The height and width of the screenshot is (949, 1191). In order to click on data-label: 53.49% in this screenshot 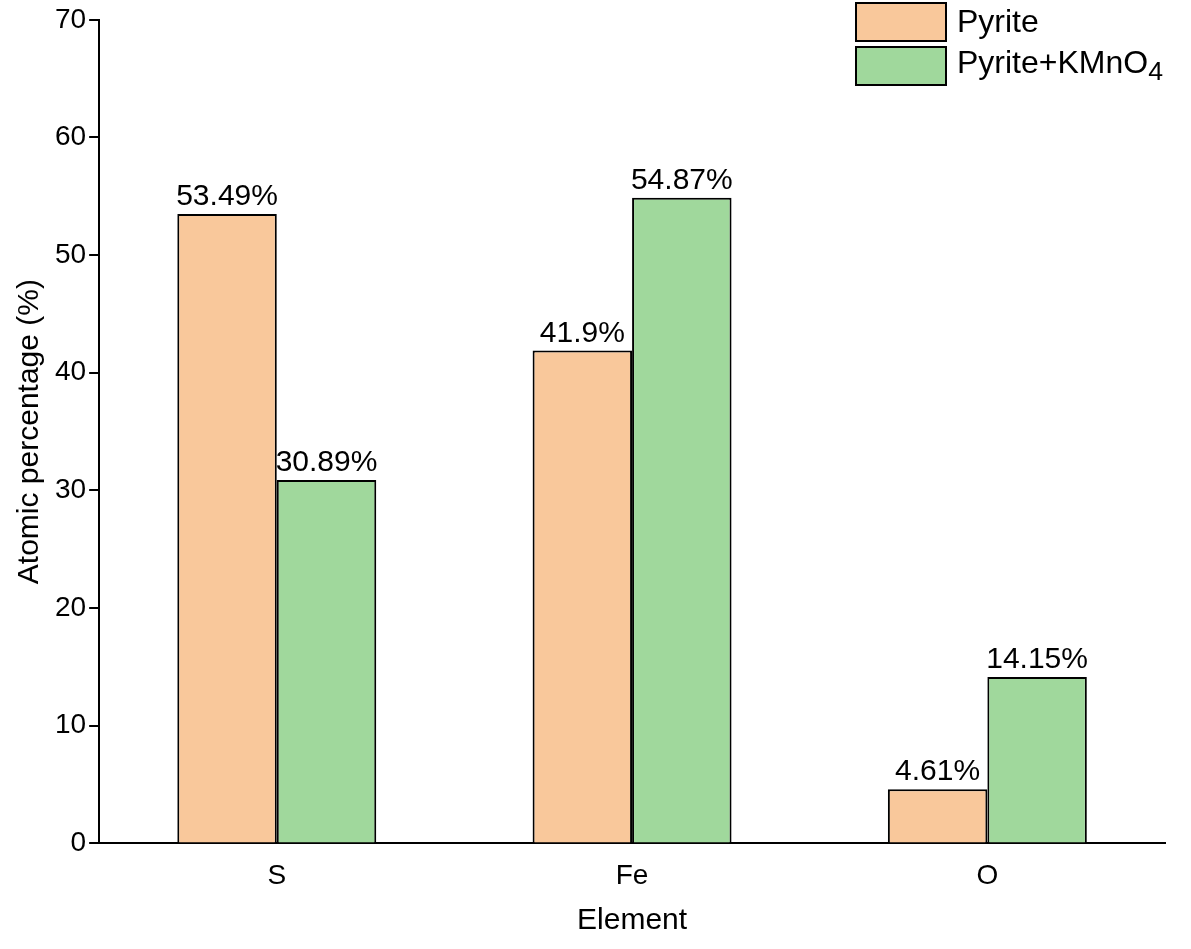, I will do `click(227, 195)`.